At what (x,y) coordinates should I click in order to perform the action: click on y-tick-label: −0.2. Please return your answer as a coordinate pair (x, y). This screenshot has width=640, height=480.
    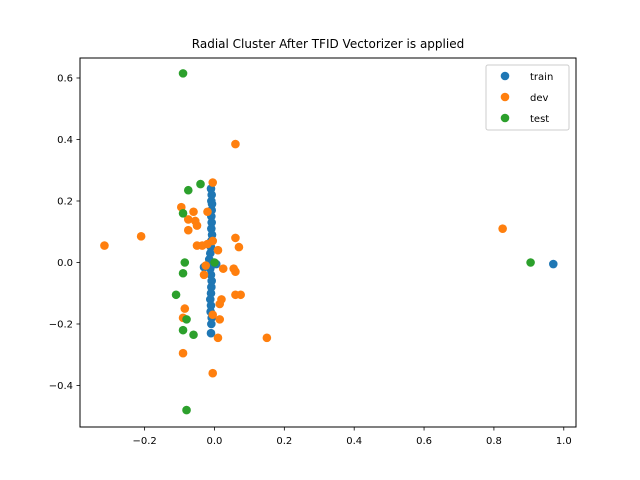
    Looking at the image, I should click on (61, 324).